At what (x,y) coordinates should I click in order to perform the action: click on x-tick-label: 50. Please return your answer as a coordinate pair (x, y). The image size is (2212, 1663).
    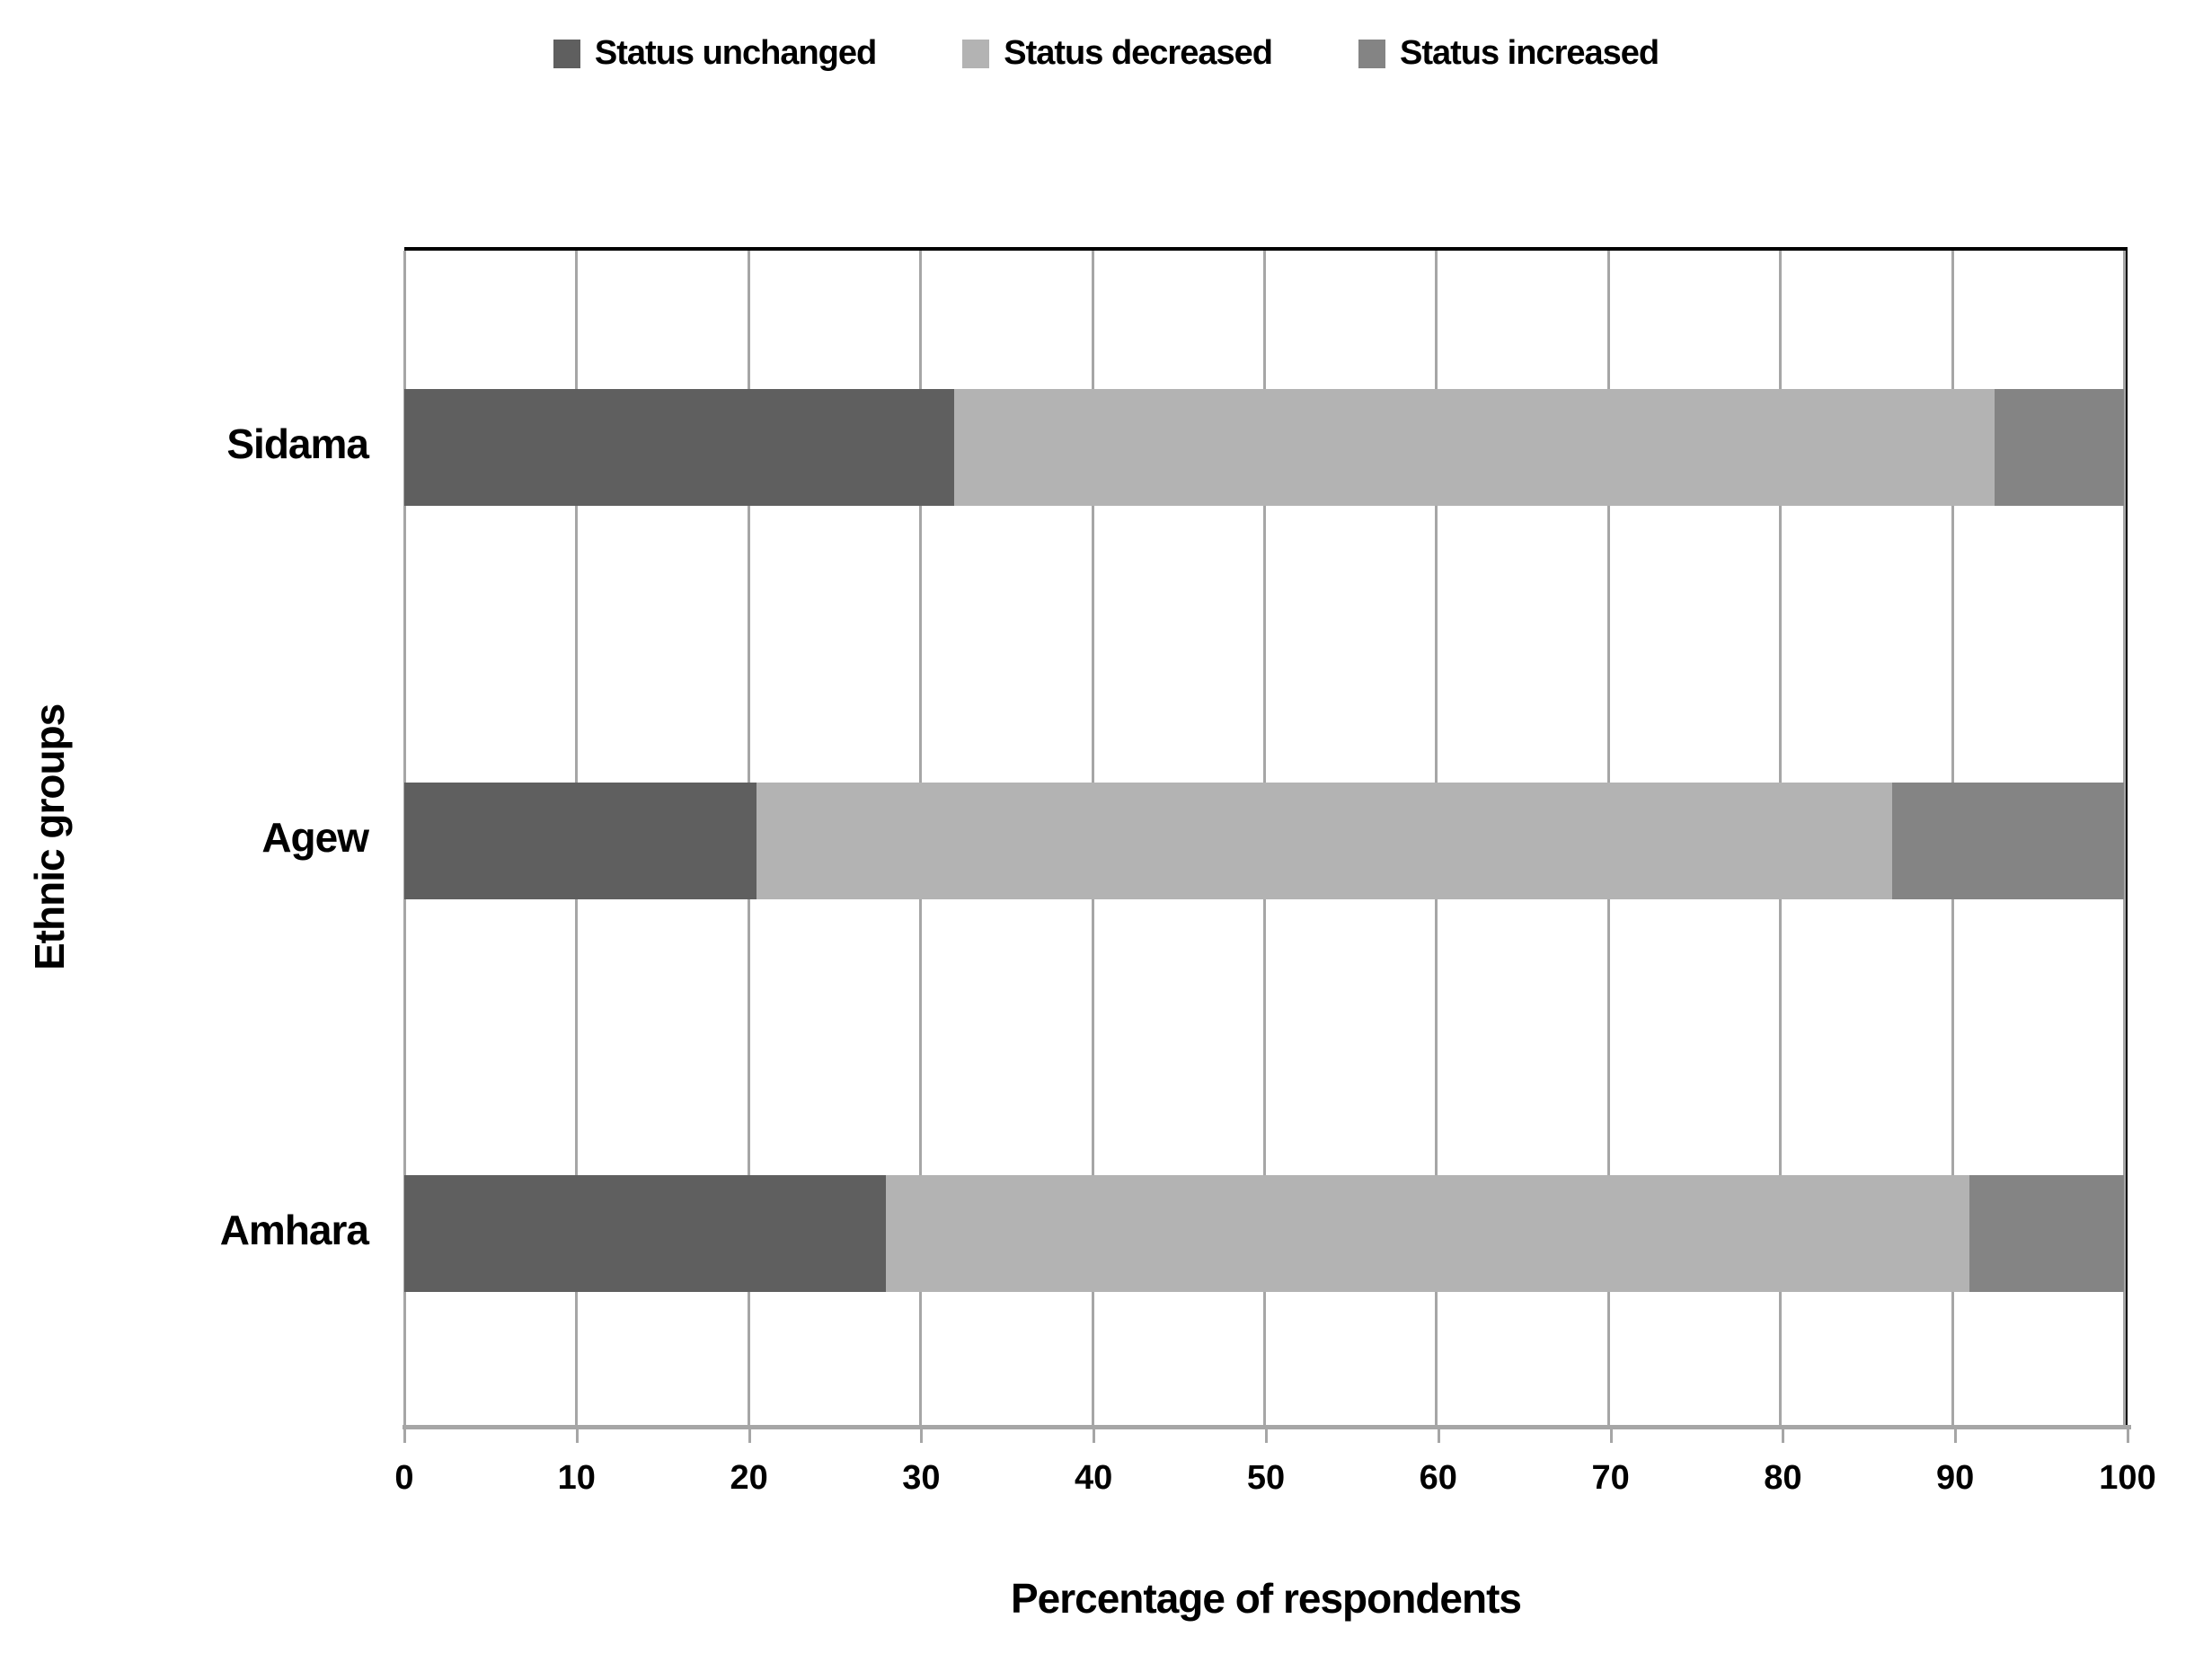
    Looking at the image, I should click on (1266, 1478).